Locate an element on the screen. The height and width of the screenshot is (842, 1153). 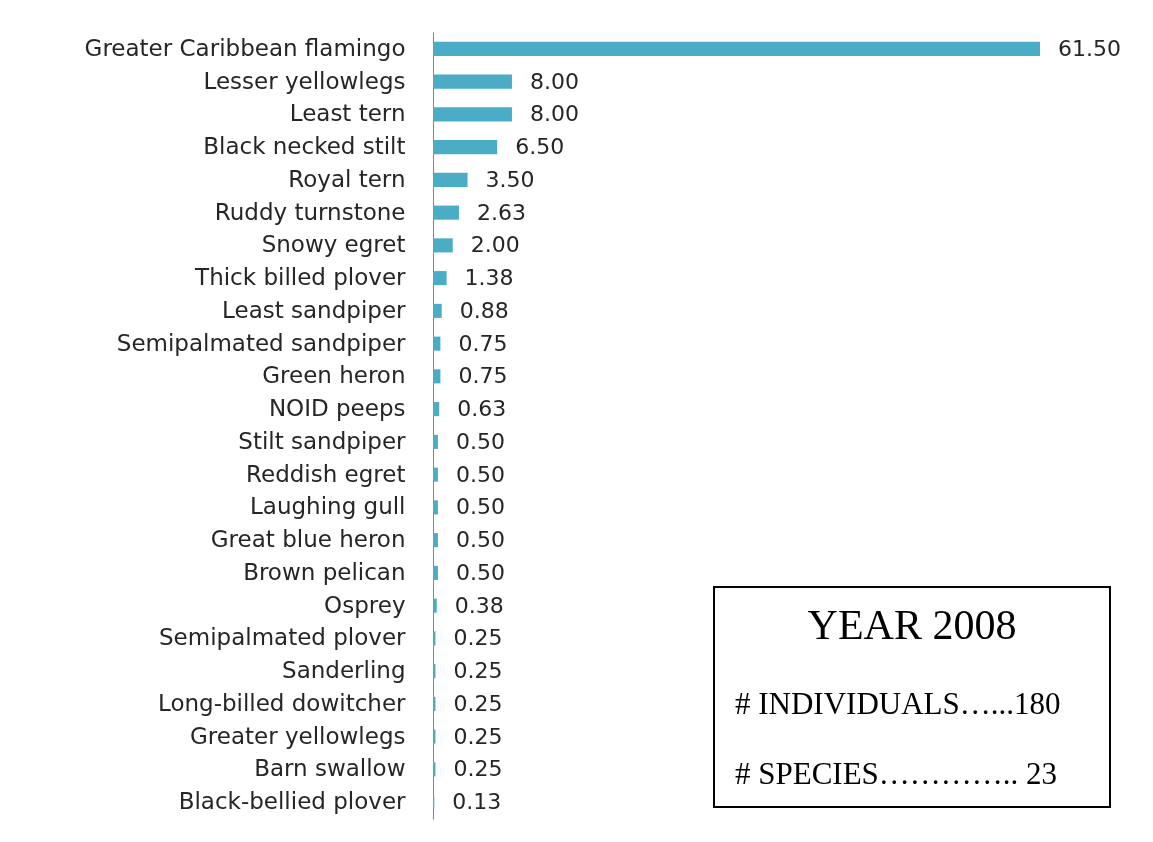
y-tick-label: Least tern is located at coordinates (347, 113).